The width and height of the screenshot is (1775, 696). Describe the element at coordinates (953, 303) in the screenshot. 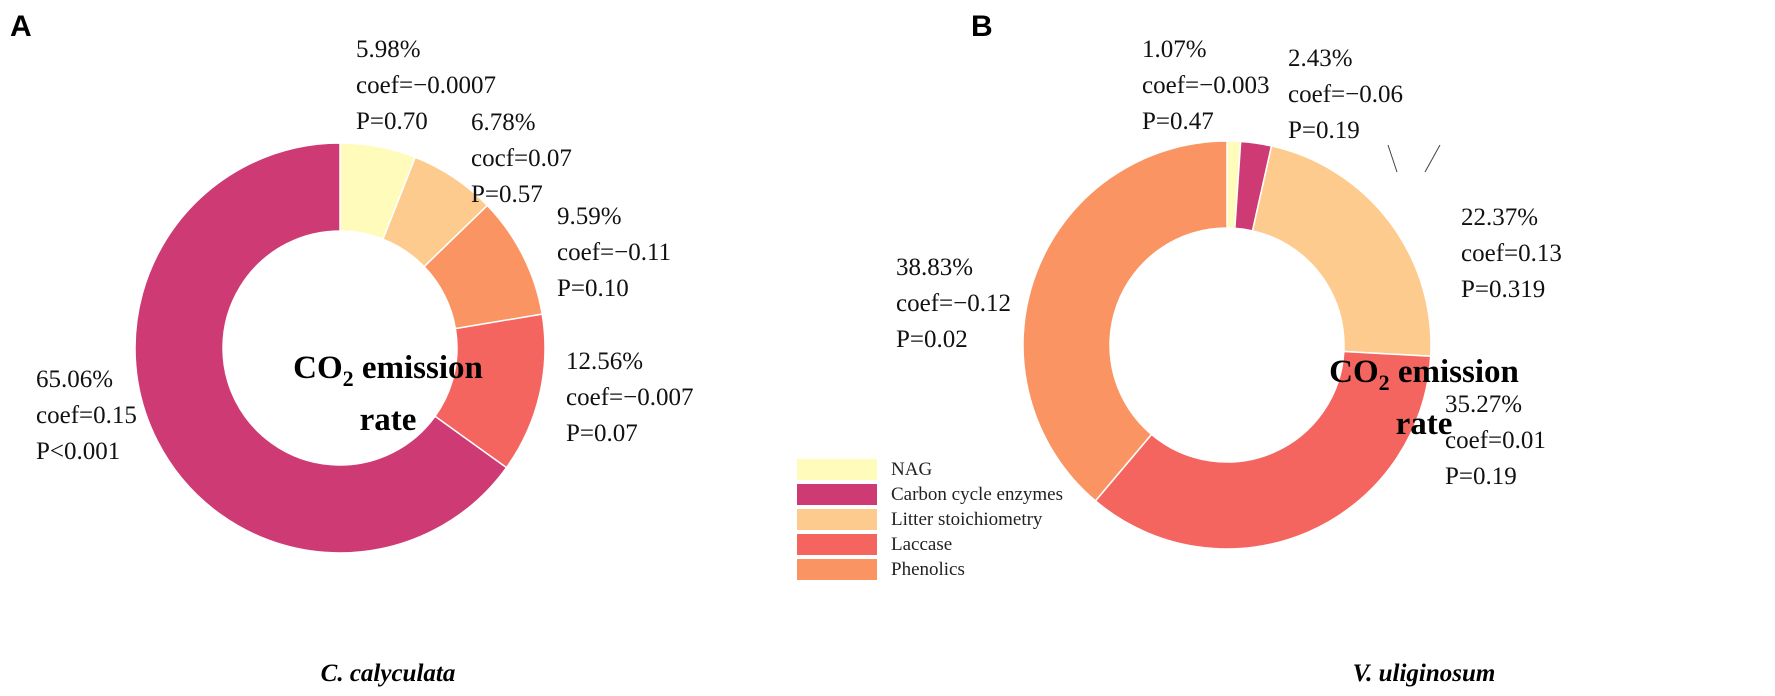

I see `slice-label-coef-phenolics-b: coef=−0.12` at that location.